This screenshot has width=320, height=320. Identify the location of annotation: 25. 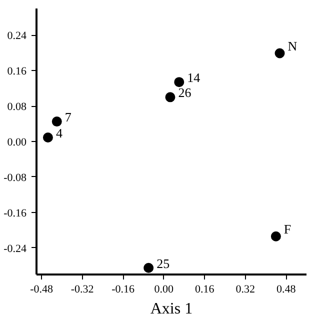
(163, 263).